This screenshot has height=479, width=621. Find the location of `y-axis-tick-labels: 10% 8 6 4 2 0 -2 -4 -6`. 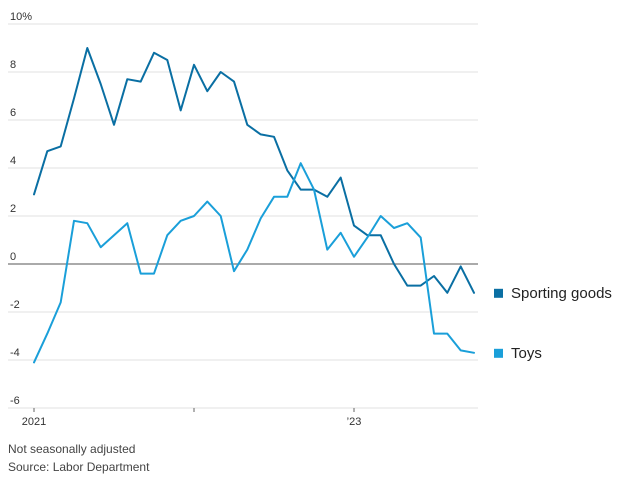

y-axis-tick-labels: 10% 8 6 4 2 0 -2 -4 -6 is located at coordinates (21, 209).